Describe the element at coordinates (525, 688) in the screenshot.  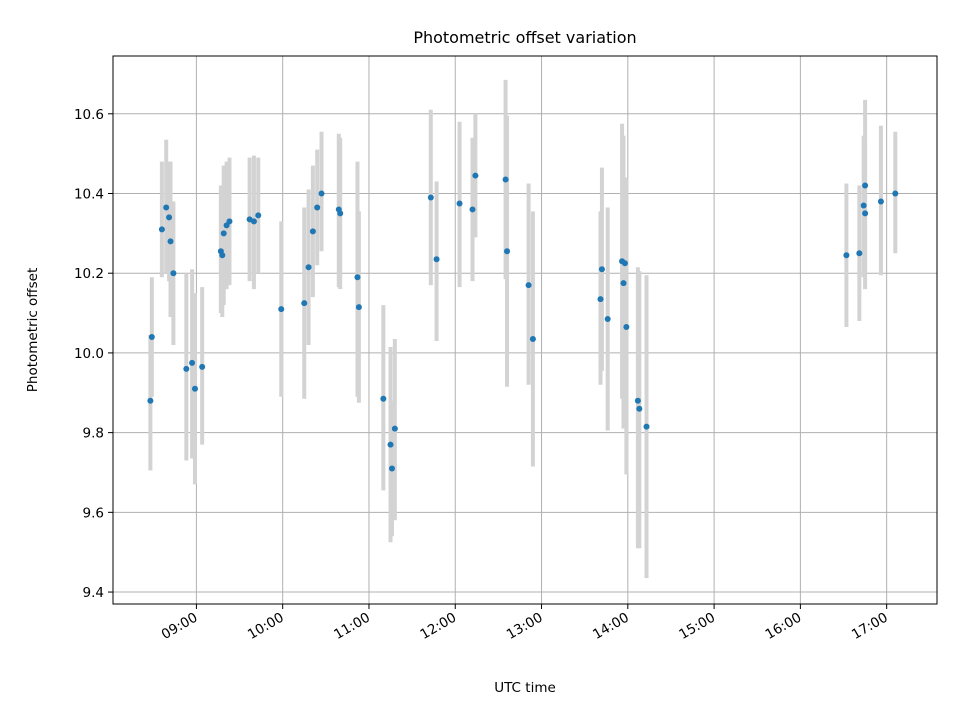
I see `x-axis-label: UTC time` at that location.